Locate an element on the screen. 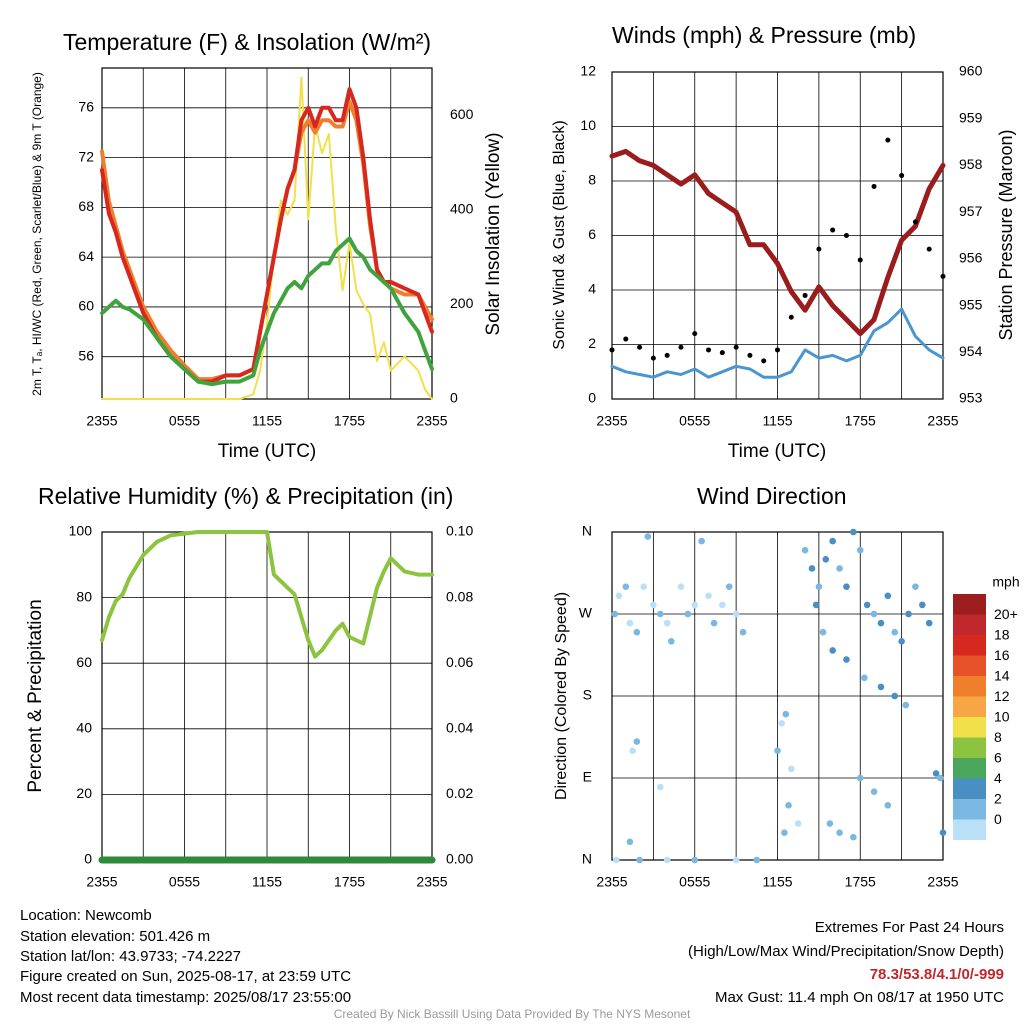 This screenshot has width=1024, height=1024. dir-xtick-label: 2355 is located at coordinates (942, 882).